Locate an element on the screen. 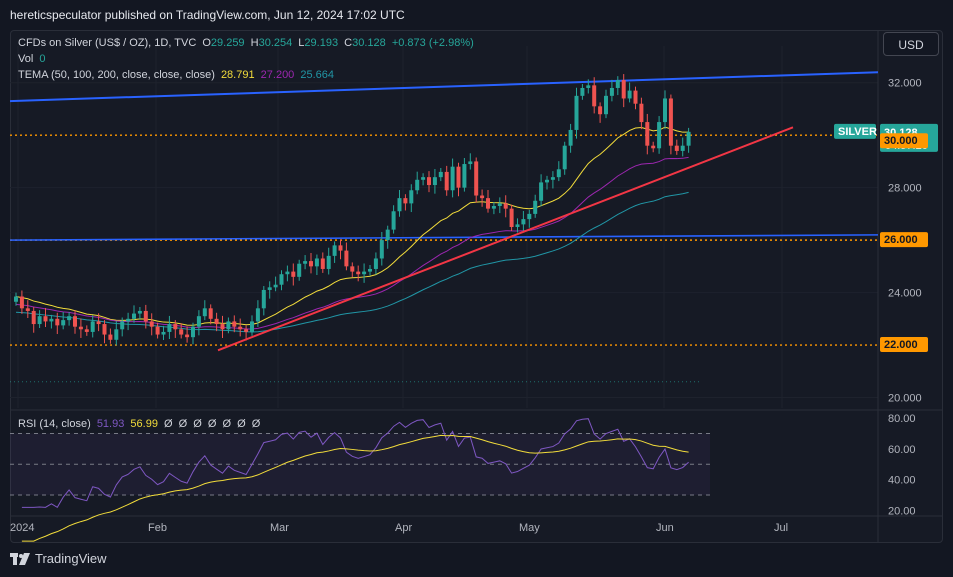  tema-value-1: 28.791 is located at coordinates (237, 75).